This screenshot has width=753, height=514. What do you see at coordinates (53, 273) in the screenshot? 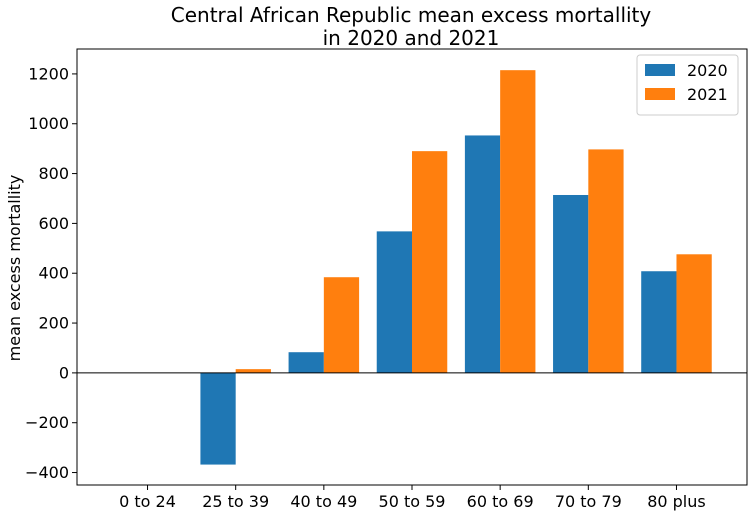
I see `y-tick-label: 400` at bounding box center [53, 273].